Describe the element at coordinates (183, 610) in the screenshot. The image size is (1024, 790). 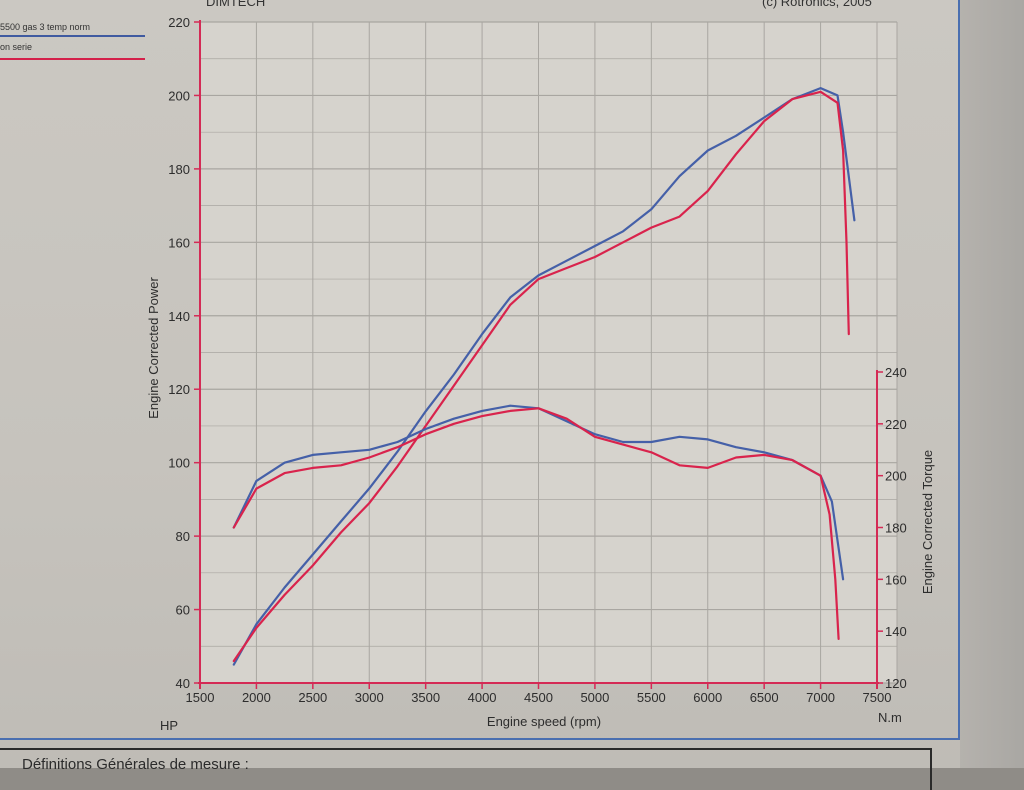
I see `y-left-tick-label-60: 60` at that location.